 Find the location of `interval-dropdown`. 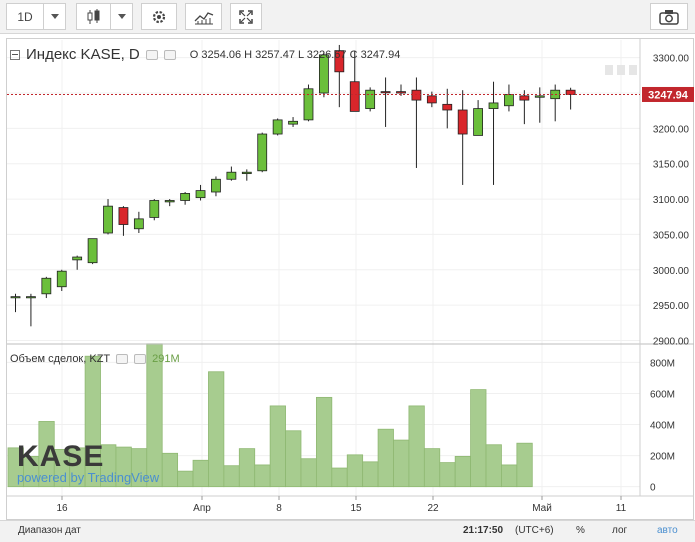

interval-dropdown is located at coordinates (55, 16).